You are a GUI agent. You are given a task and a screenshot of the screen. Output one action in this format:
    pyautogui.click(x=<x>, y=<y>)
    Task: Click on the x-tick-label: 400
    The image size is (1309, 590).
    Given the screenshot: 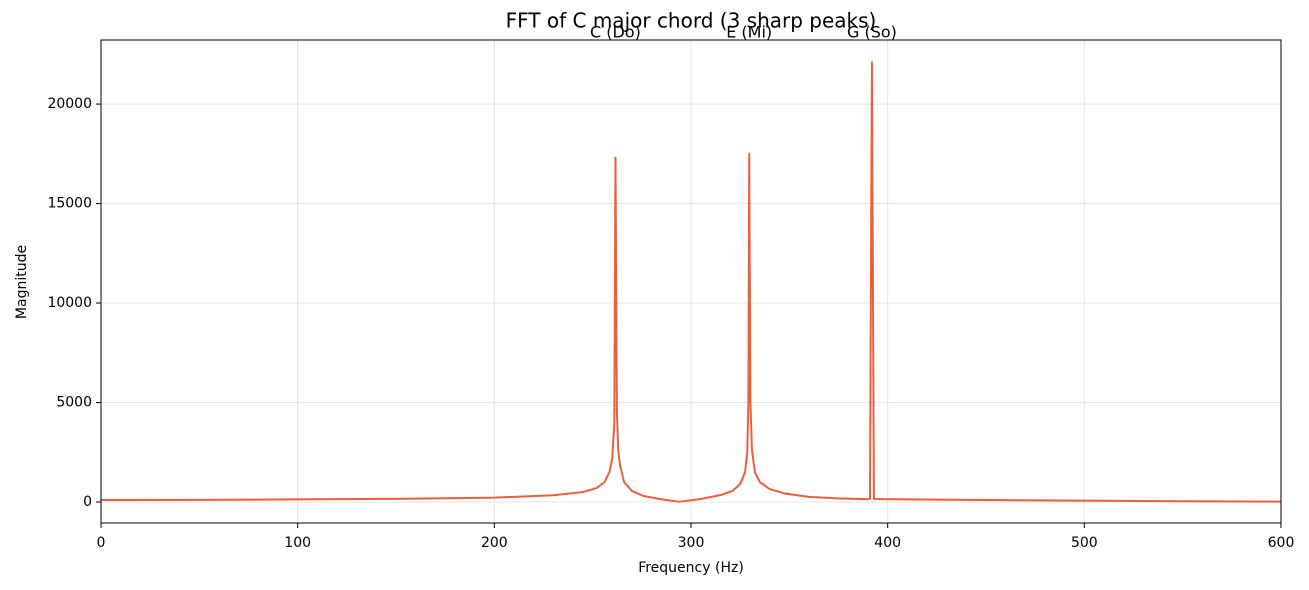 What is the action you would take?
    pyautogui.click(x=887, y=543)
    